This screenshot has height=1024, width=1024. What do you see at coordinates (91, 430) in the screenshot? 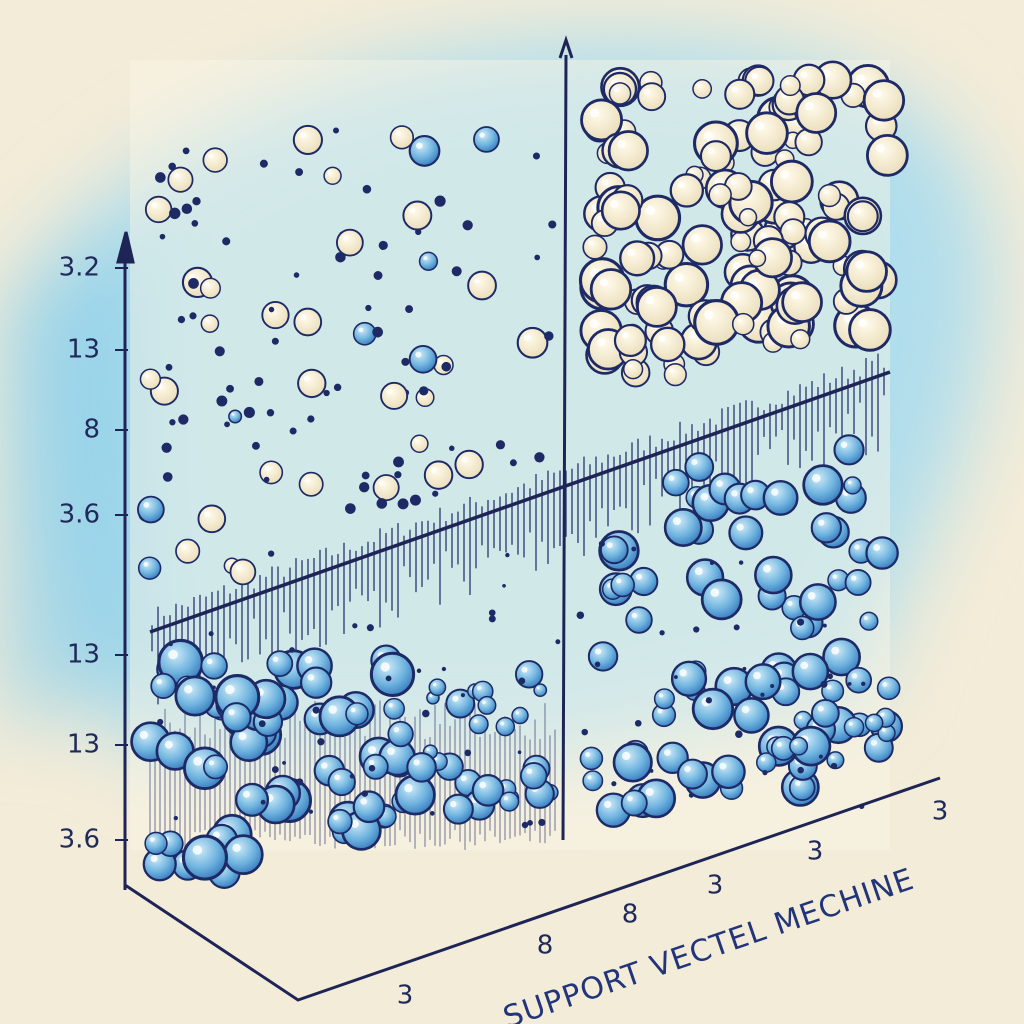
I see `y-label: 8` at bounding box center [91, 430].